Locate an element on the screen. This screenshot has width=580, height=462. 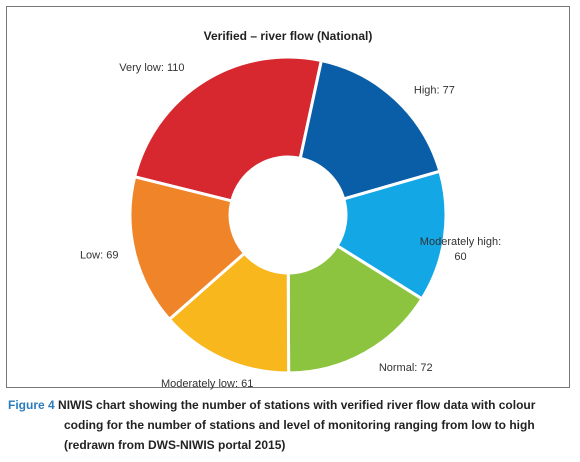
slice-moderately-low is located at coordinates (229, 313).